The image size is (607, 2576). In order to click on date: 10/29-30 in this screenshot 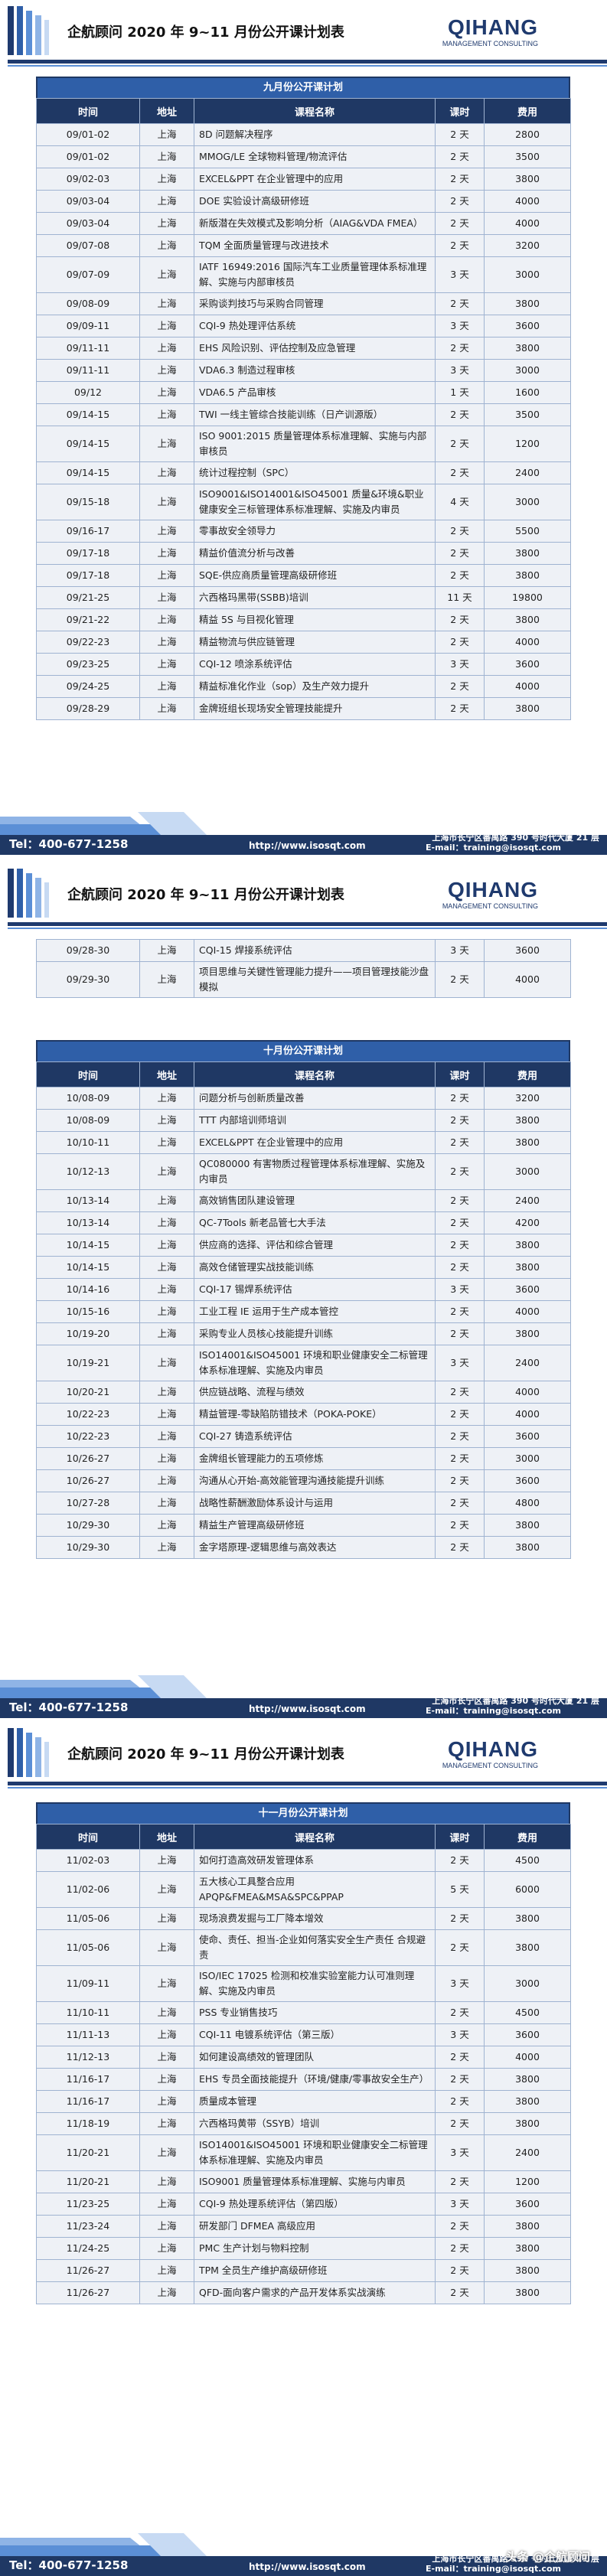, I will do `click(88, 1547)`.